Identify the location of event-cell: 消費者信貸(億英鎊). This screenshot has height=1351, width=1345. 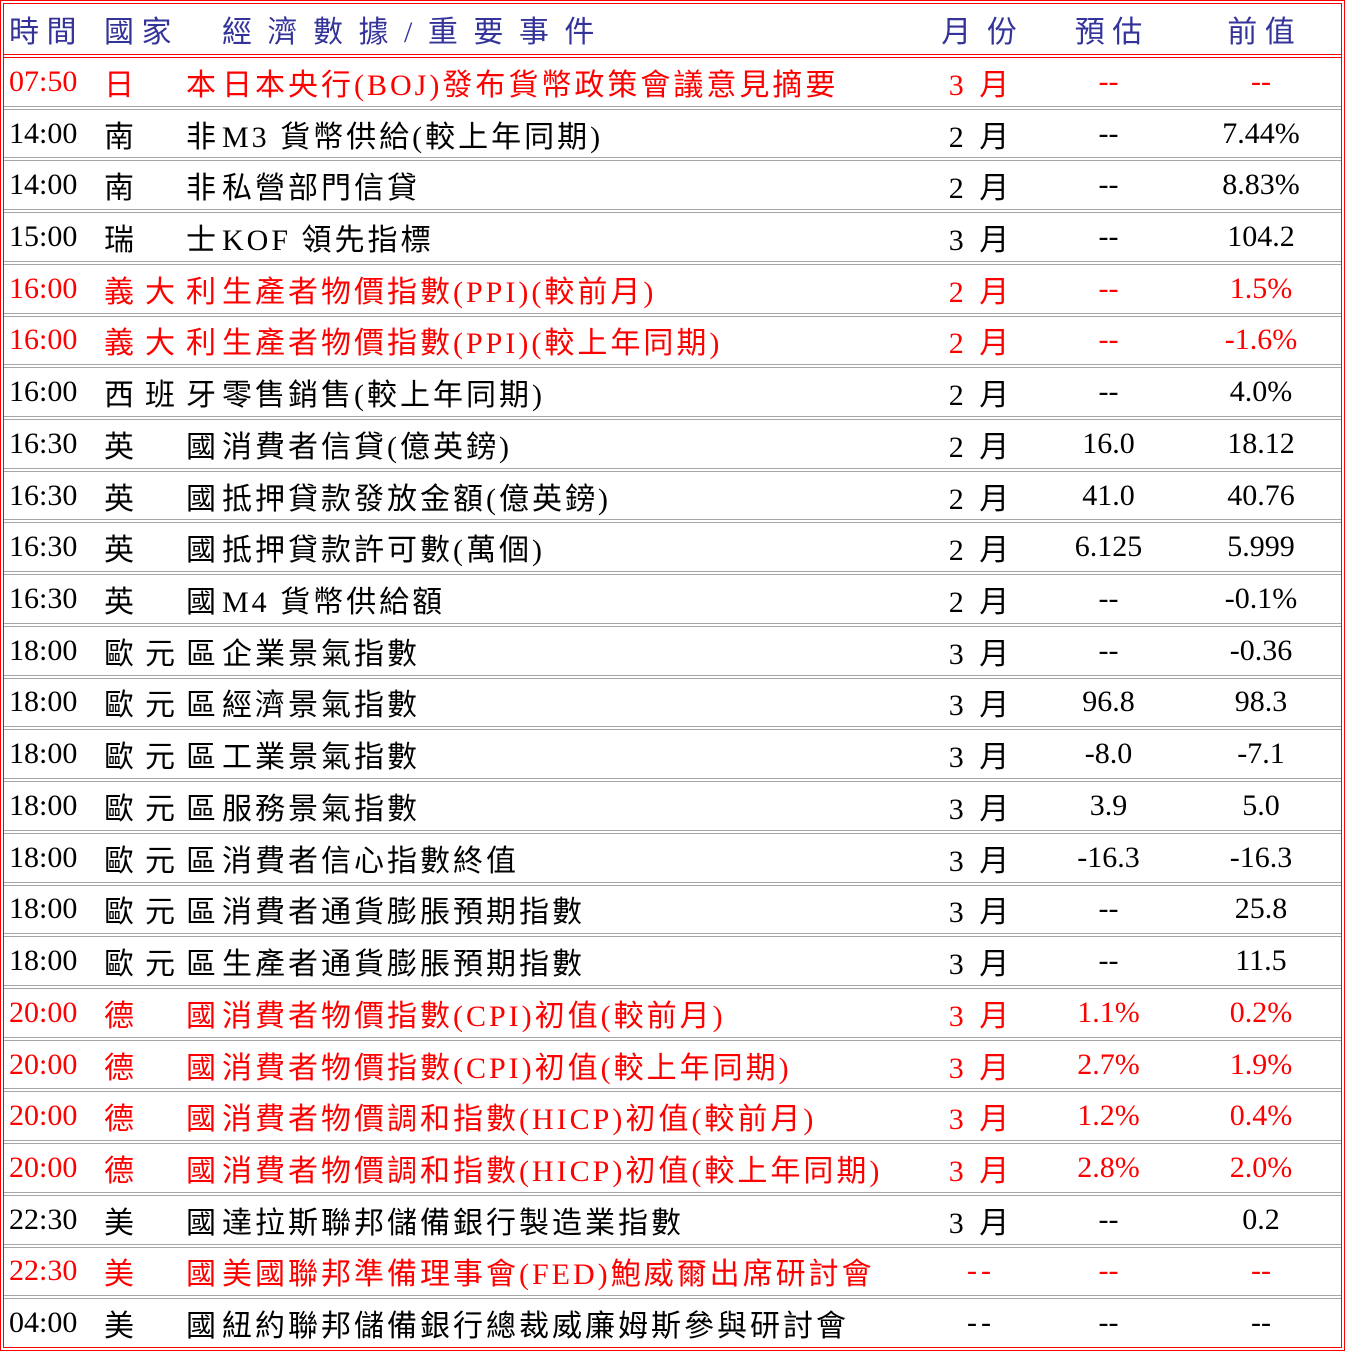
(367, 447).